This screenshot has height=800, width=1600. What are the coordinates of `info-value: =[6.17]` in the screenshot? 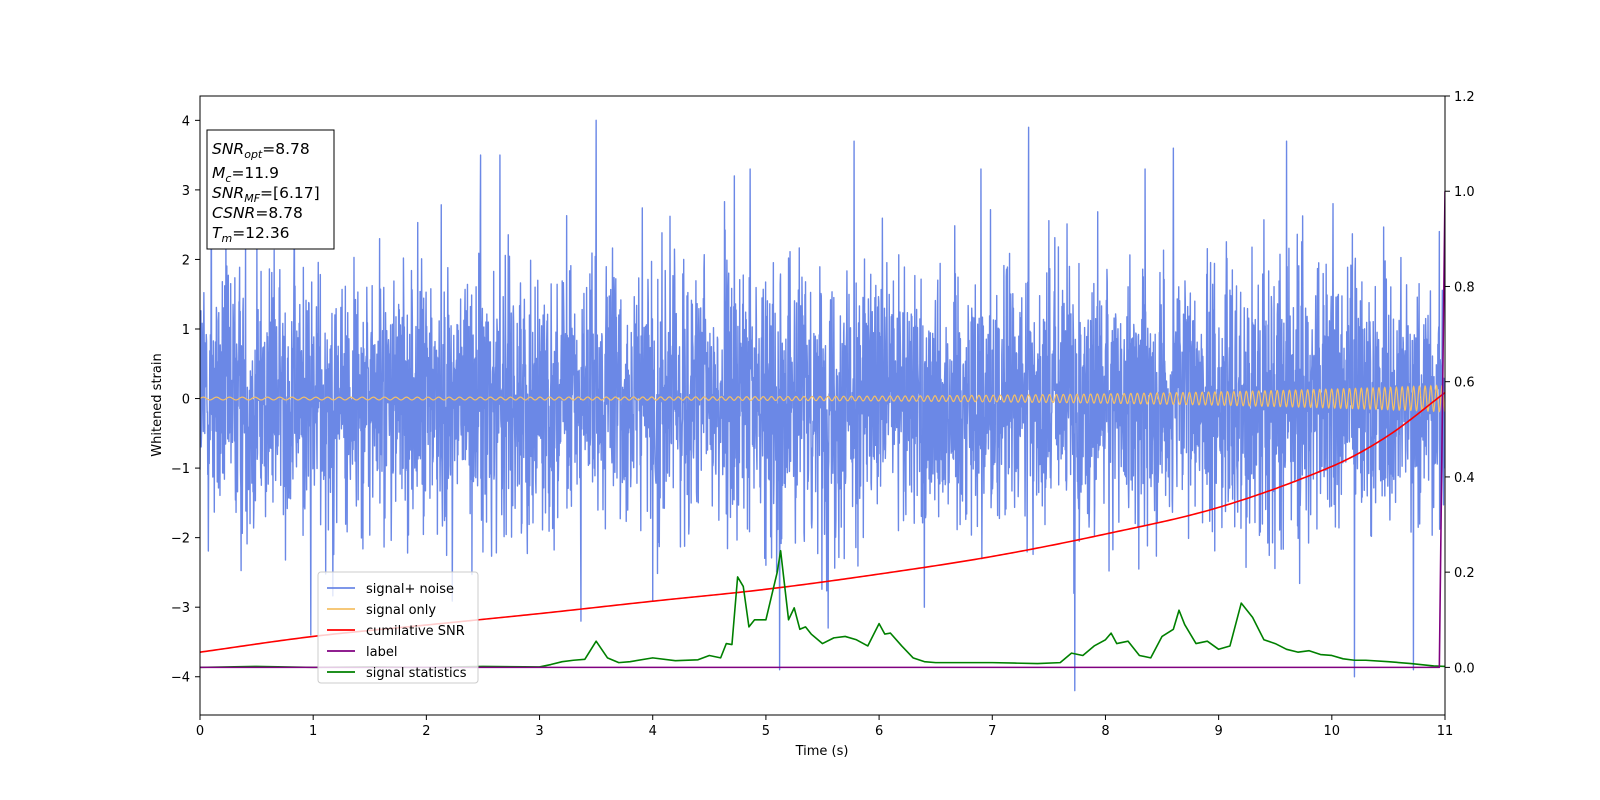 It's located at (290, 193).